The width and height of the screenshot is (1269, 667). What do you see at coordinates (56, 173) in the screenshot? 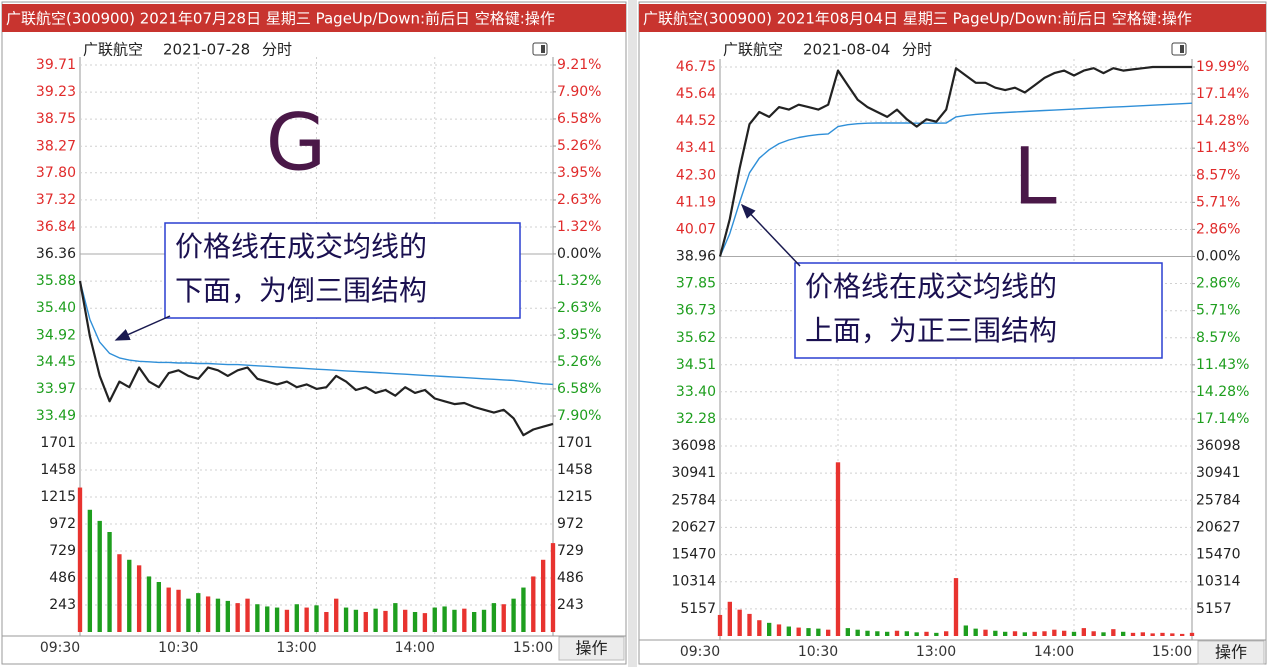
I see `y-tick-label: 37.80` at bounding box center [56, 173].